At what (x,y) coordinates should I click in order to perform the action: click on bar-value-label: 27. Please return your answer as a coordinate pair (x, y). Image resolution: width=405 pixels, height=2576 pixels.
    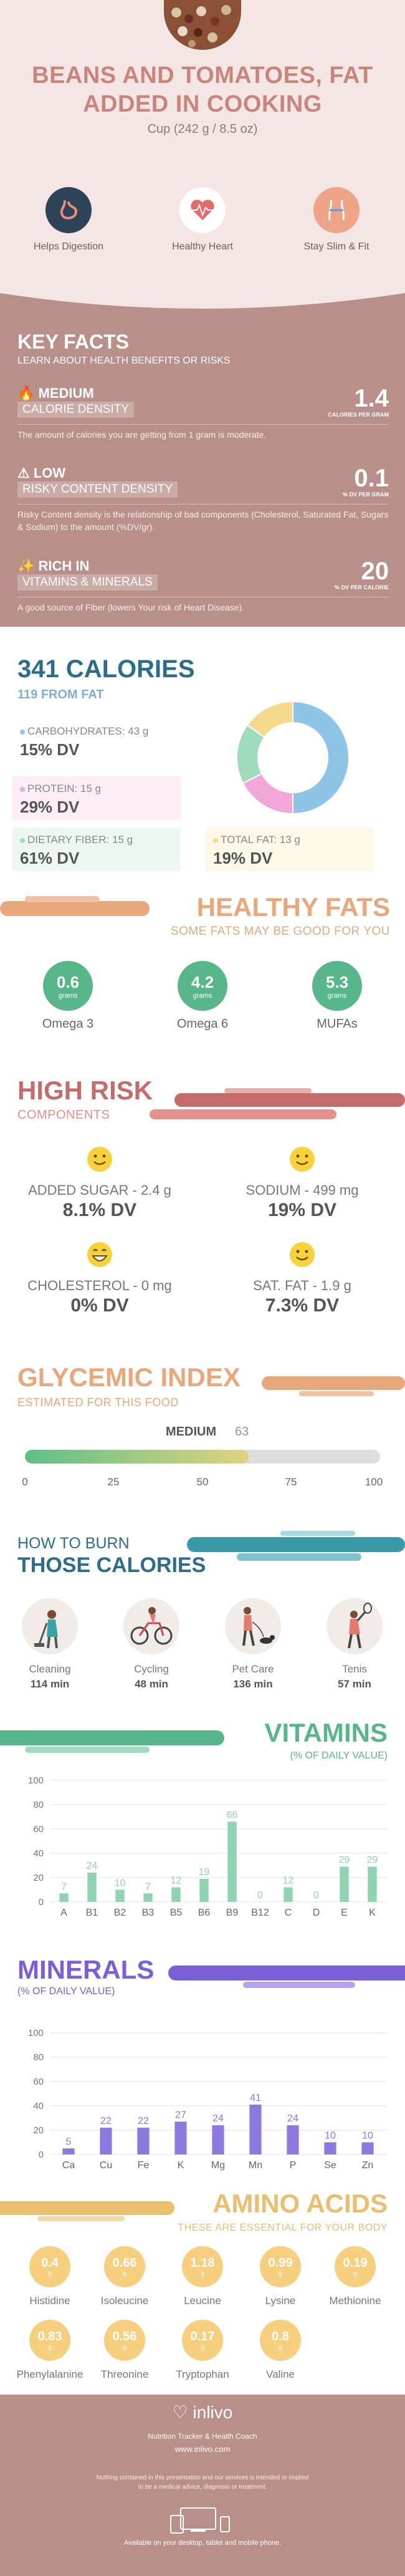
    Looking at the image, I should click on (180, 2115).